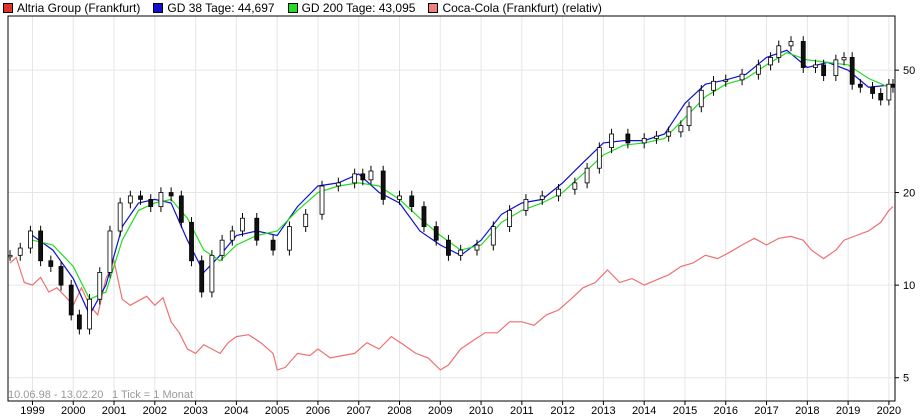 The image size is (920, 420). Describe the element at coordinates (726, 411) in the screenshot. I see `x-tick-label-2016: 2016` at that location.